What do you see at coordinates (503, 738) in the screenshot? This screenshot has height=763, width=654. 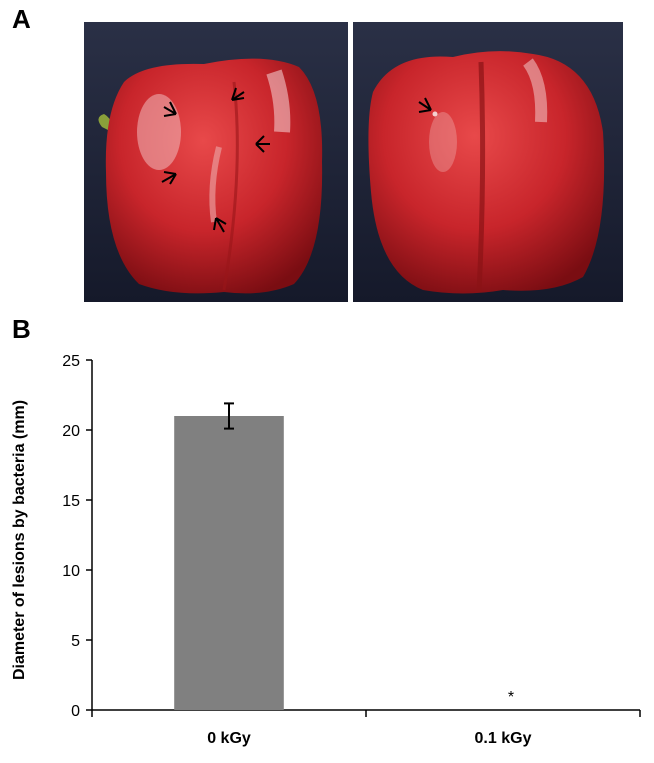 I see `x-category-label: 0.1 kGy` at bounding box center [503, 738].